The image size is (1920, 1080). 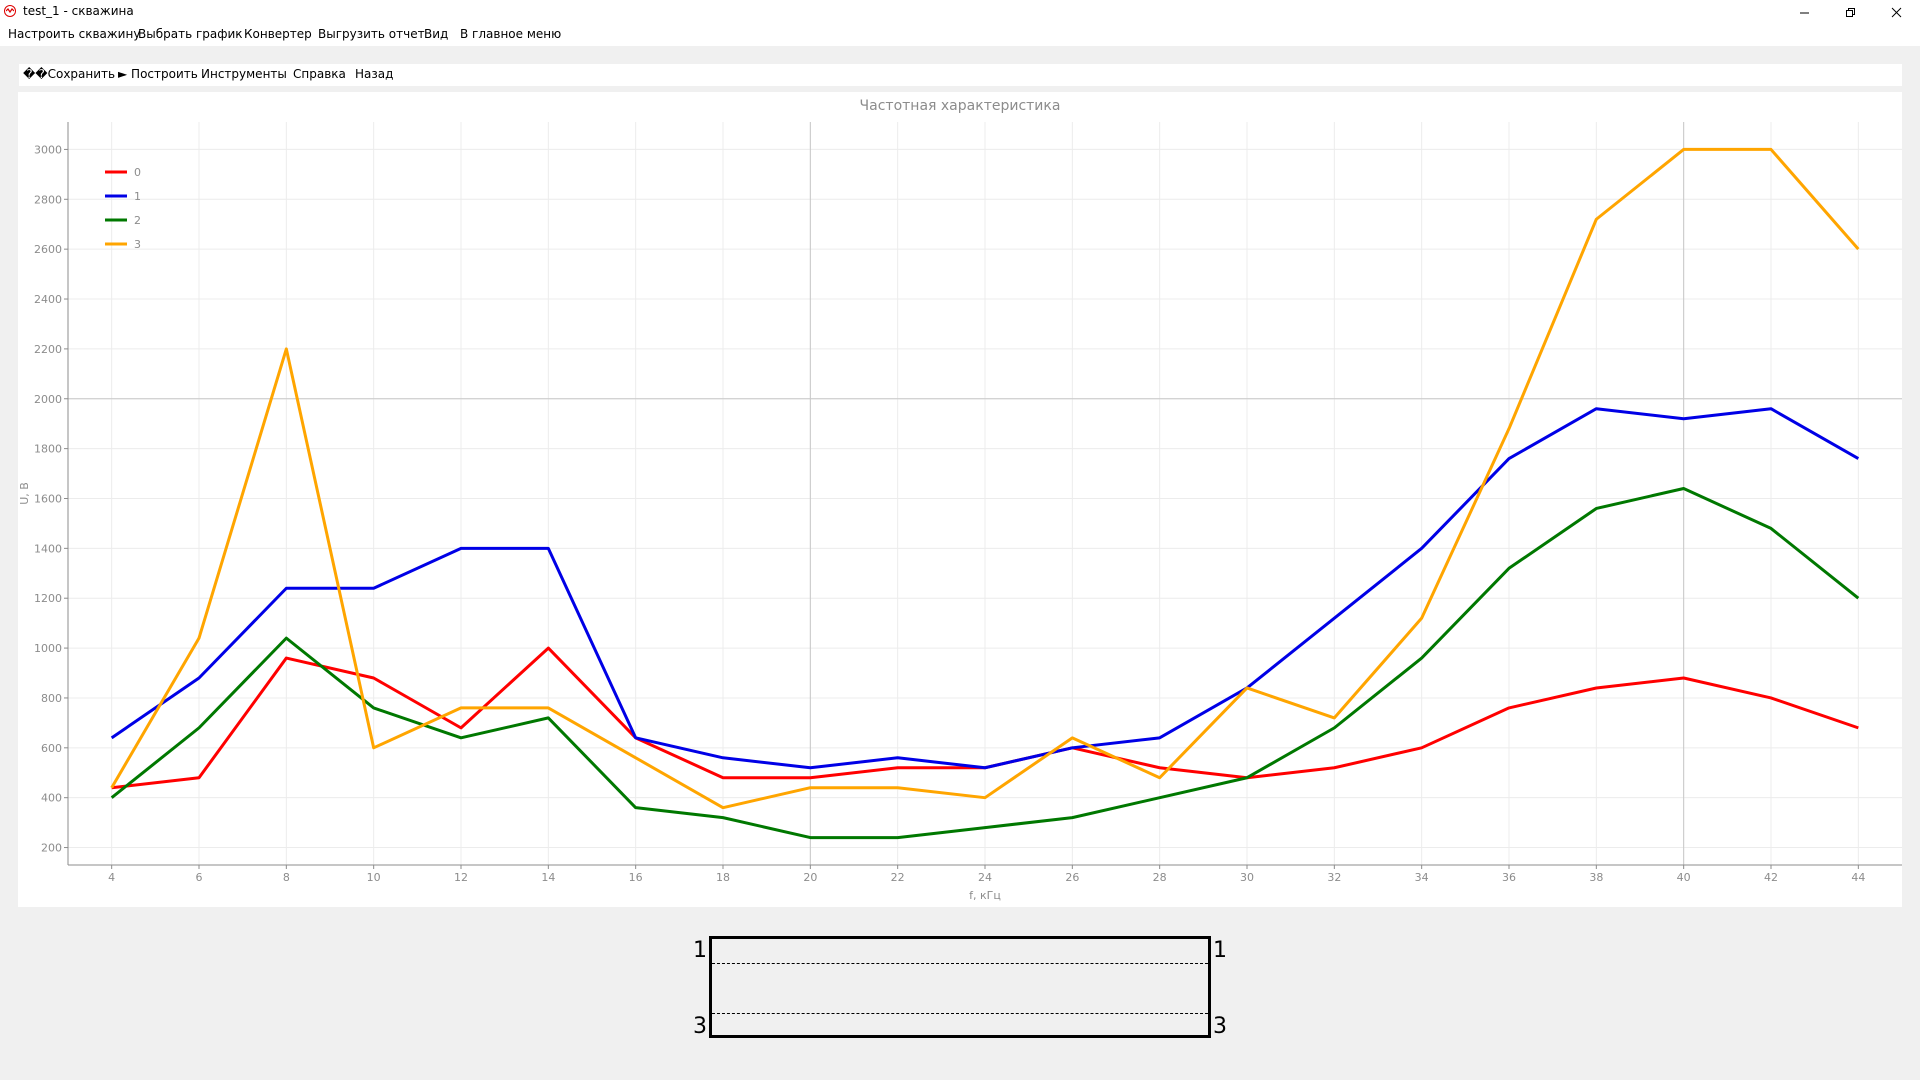 What do you see at coordinates (51, 698) in the screenshot?
I see `y-tick-label: 800` at bounding box center [51, 698].